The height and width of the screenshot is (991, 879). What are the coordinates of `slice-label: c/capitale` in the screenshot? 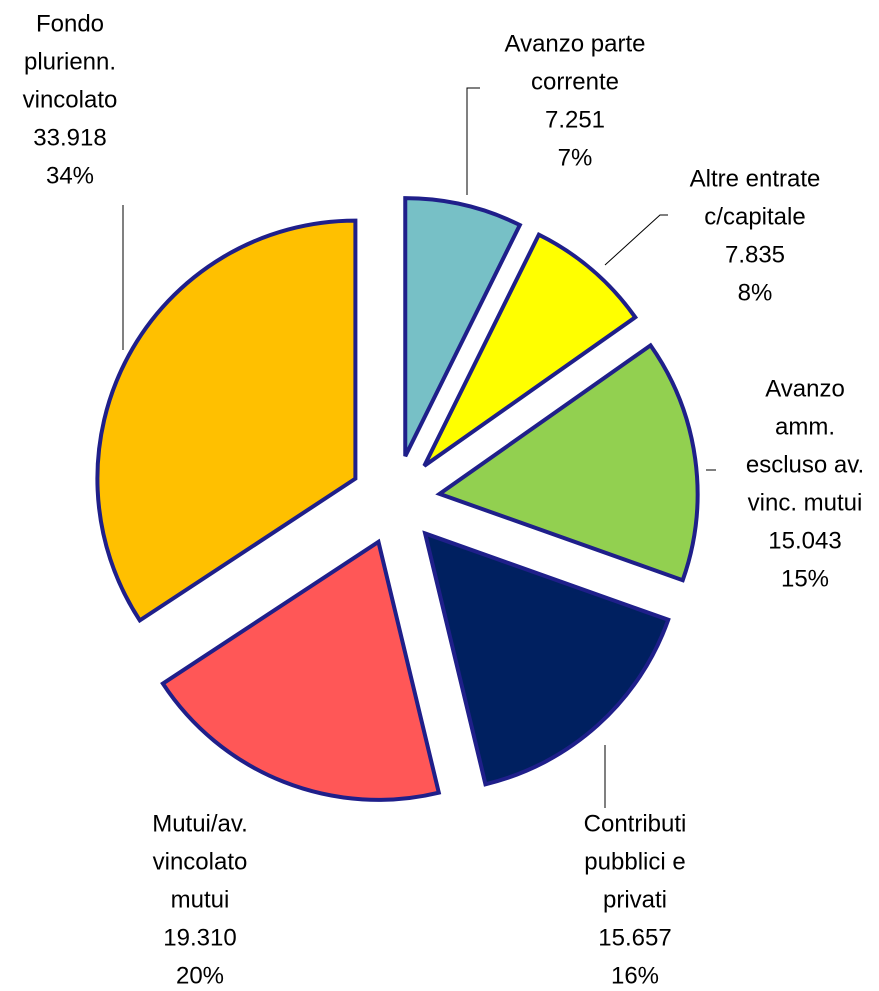 It's located at (754, 216).